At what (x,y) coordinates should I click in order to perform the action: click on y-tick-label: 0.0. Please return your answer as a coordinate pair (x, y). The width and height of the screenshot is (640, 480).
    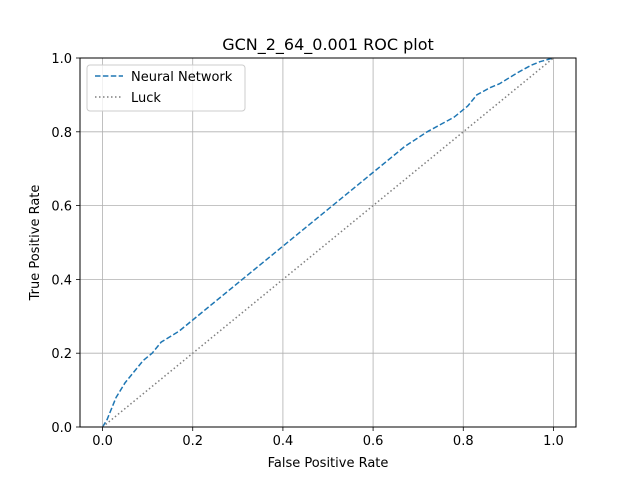
    Looking at the image, I should click on (61, 428).